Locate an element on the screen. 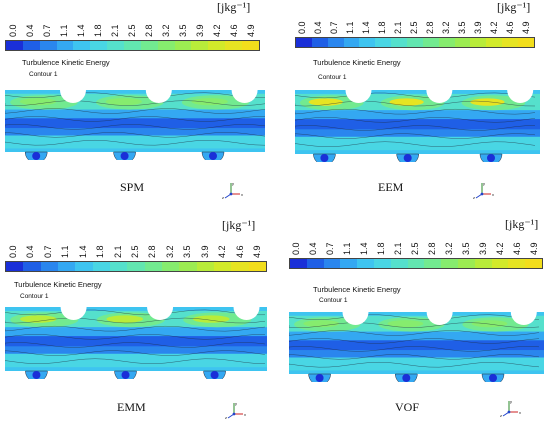  colorbar-tick-label: 3.2 is located at coordinates (165, 30).